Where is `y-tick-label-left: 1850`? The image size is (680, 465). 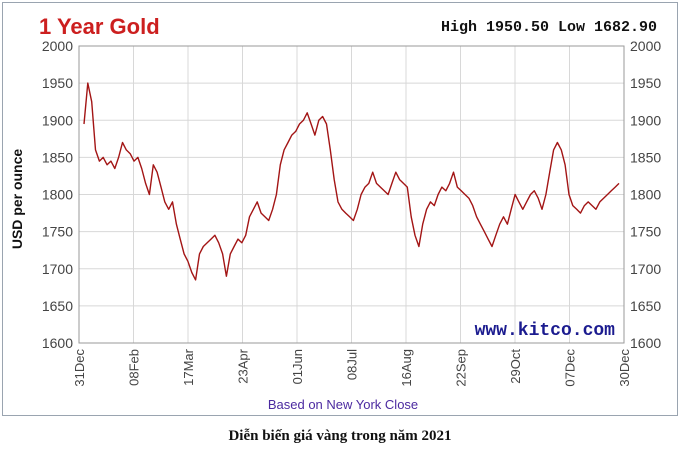 y-tick-label-left: 1850 is located at coordinates (57, 157).